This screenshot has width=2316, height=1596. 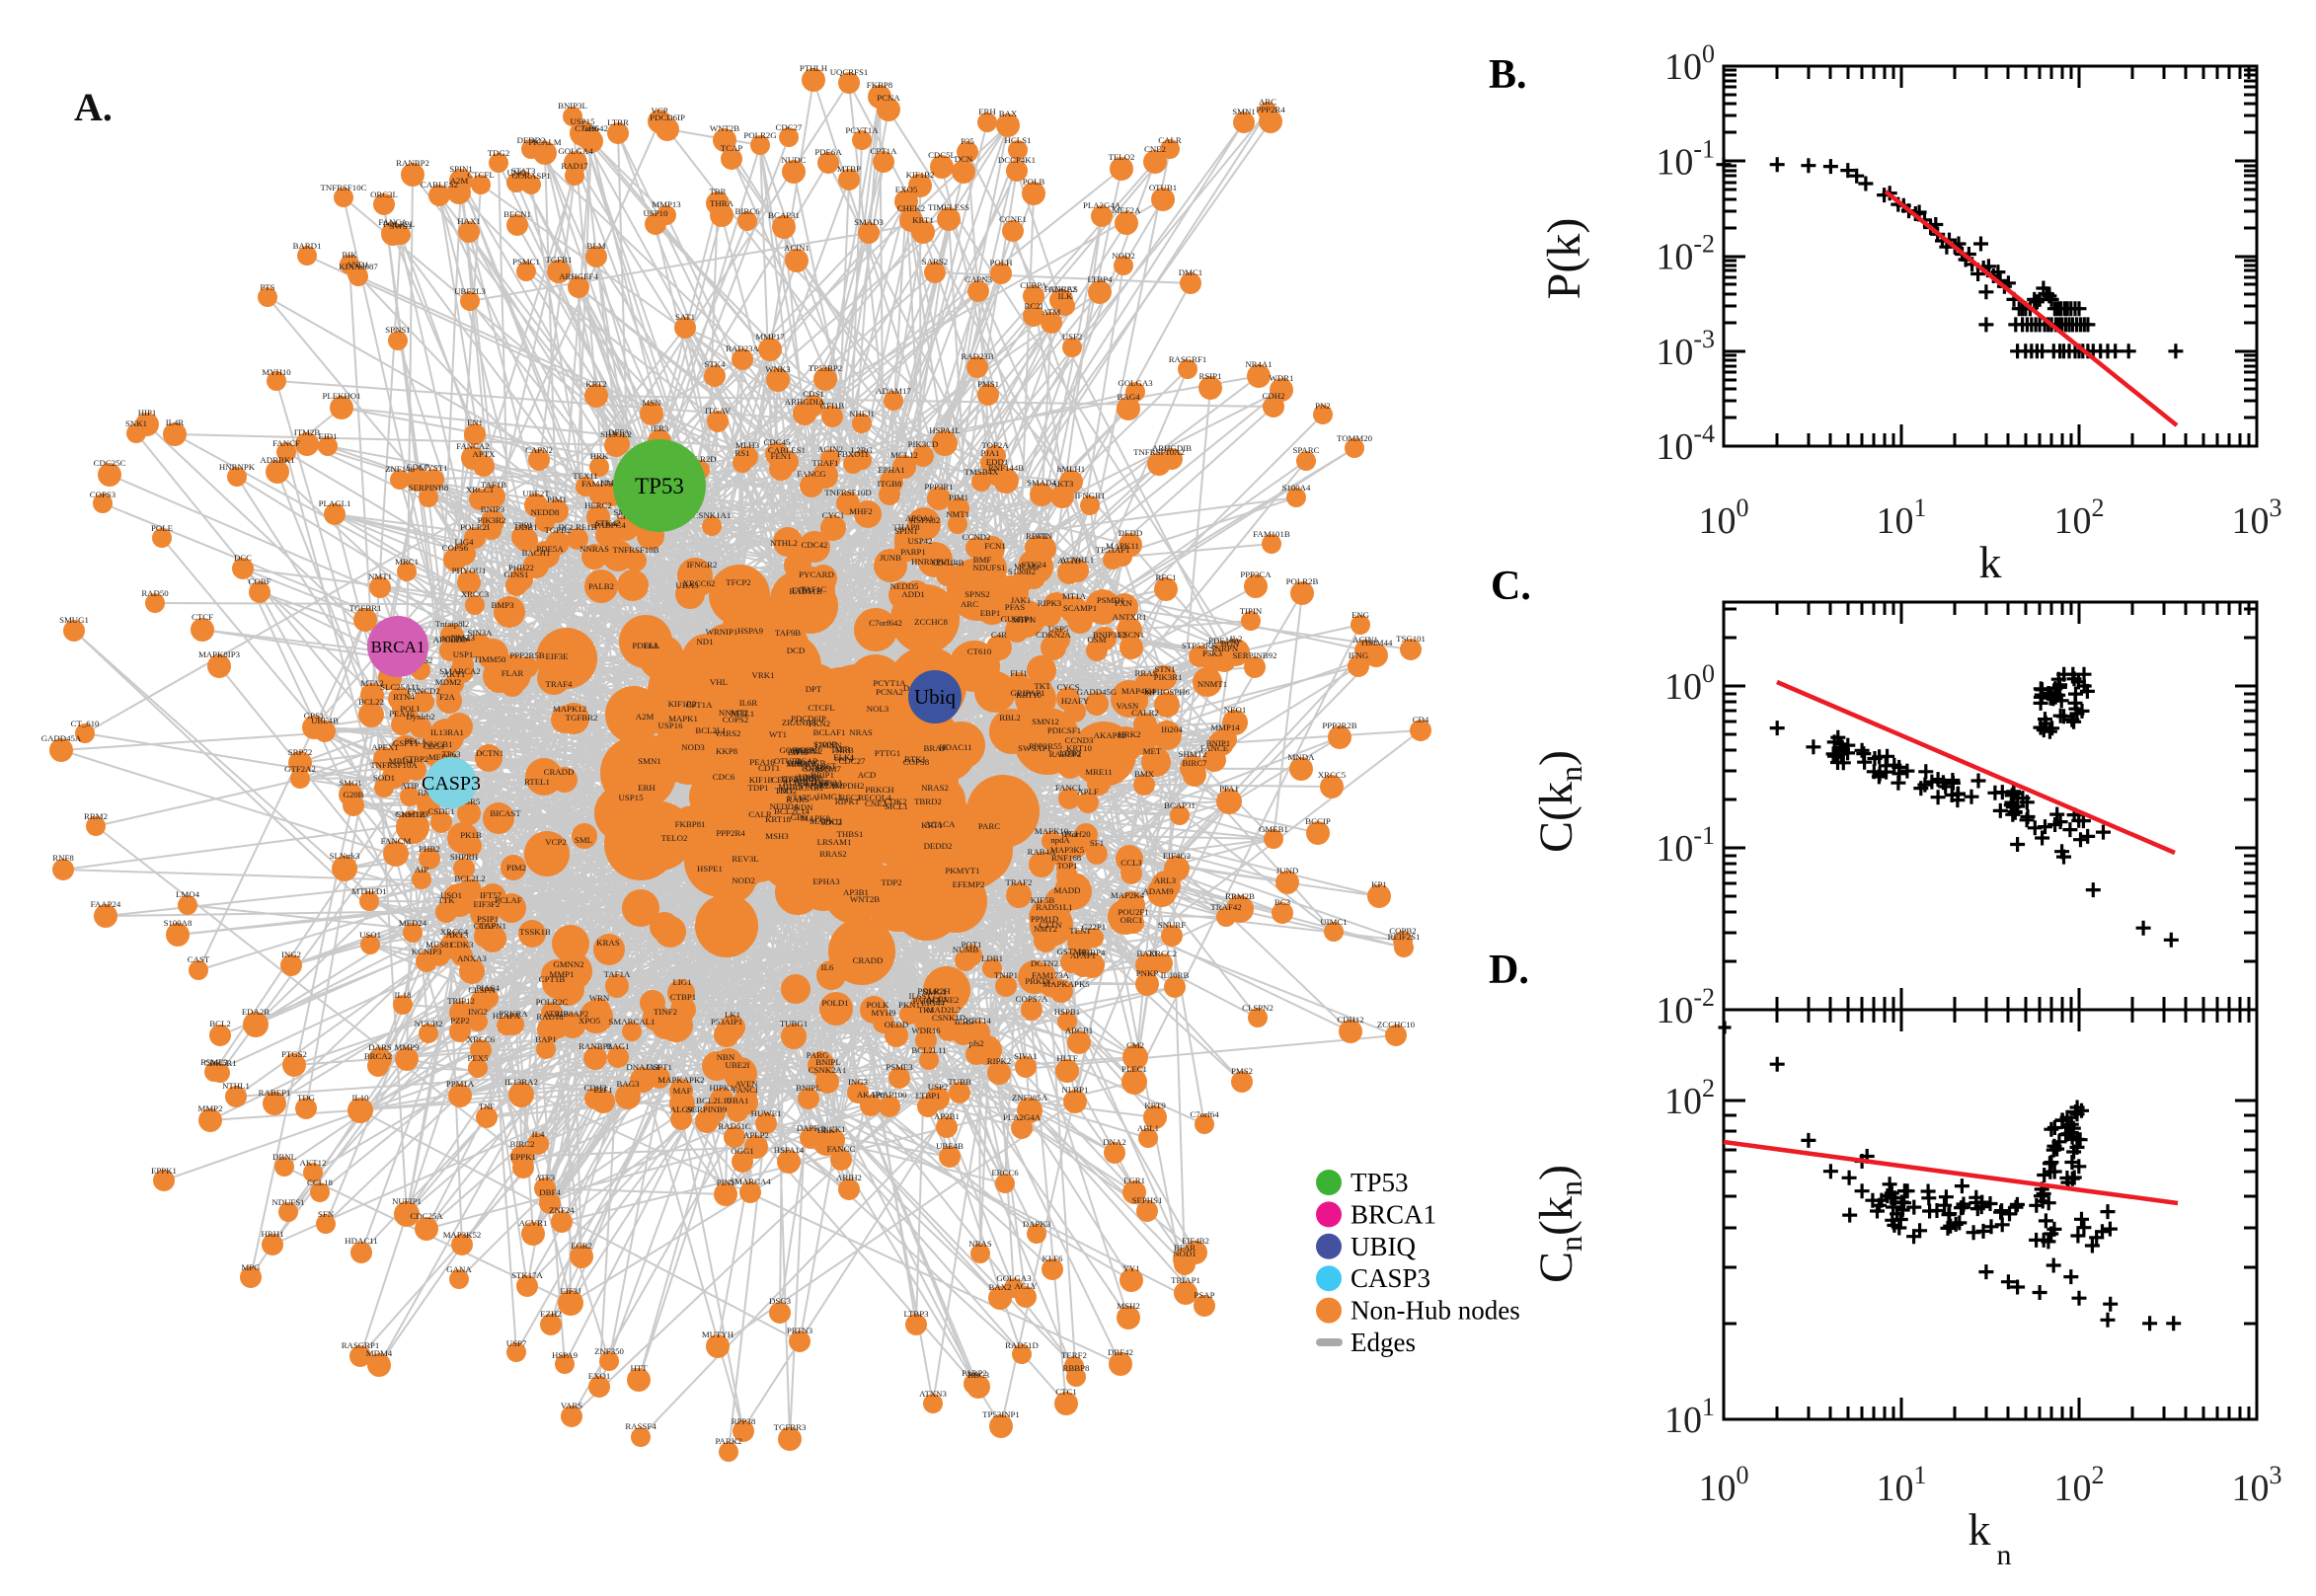 I want to click on svg-text: RIPK3, so click(x=1050, y=603).